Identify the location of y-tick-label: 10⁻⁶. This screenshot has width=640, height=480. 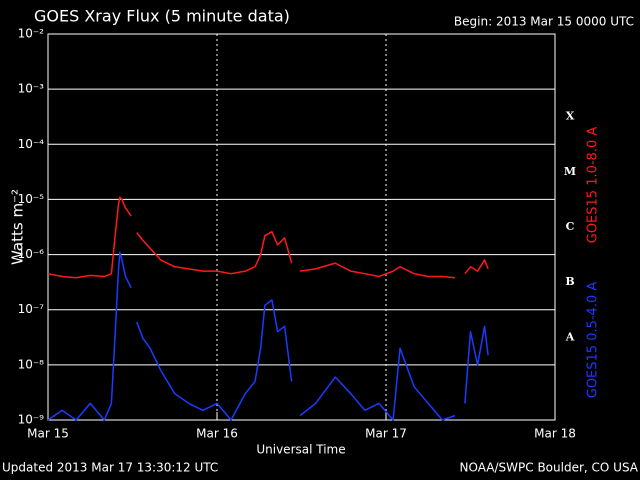
(31, 254).